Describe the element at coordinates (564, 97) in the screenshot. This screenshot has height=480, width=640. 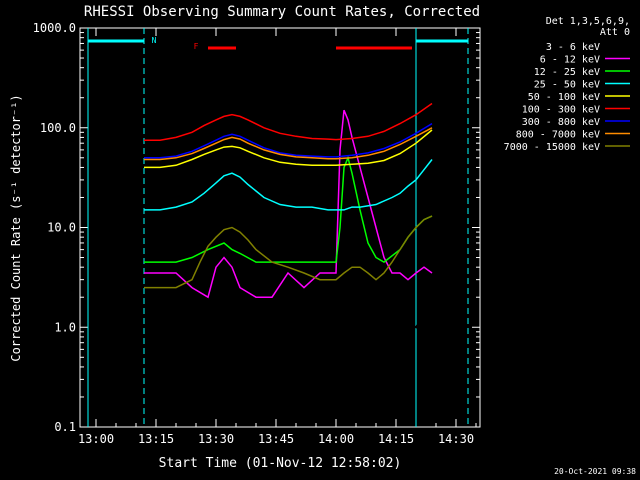
I see `legend-entry-label: 50 - 100 keV` at that location.